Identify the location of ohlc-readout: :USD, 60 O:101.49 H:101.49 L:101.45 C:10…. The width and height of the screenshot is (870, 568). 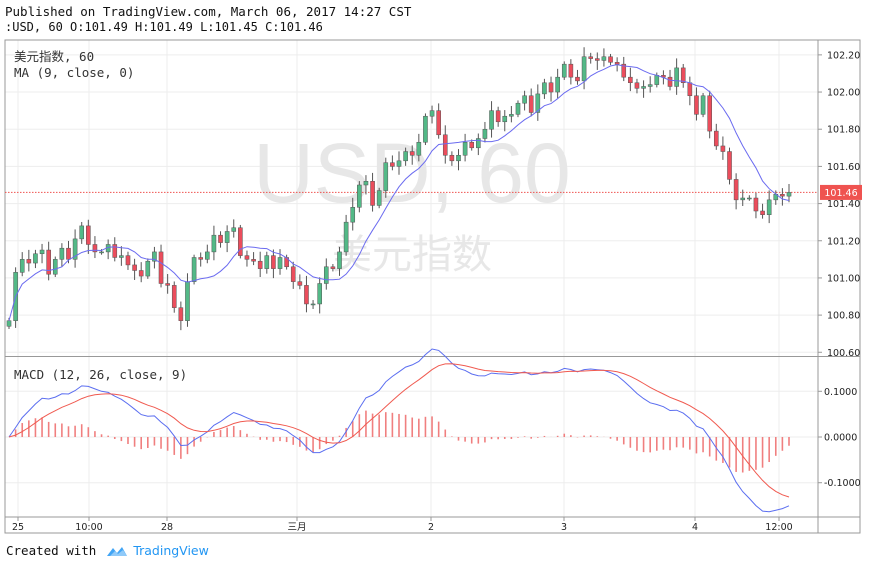
(164, 27).